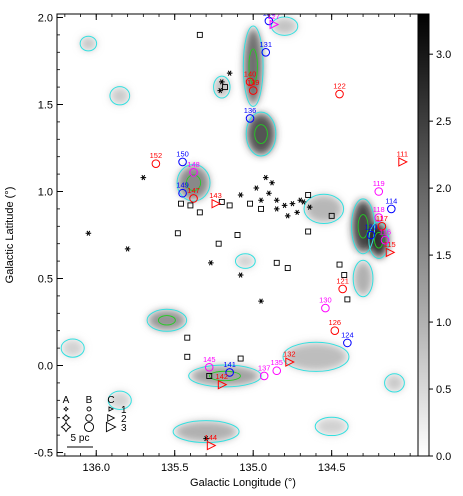 This screenshot has width=463, height=496. What do you see at coordinates (96, 468) in the screenshot?
I see `x-tick-label-0: 136.0` at bounding box center [96, 468].